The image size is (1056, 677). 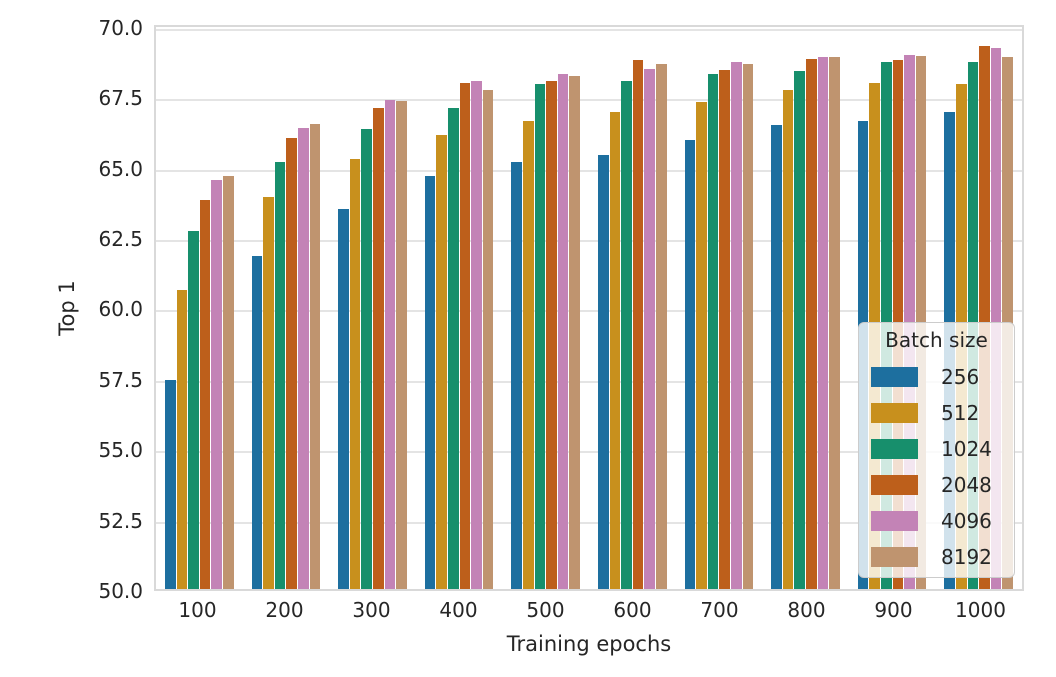 What do you see at coordinates (67, 308) in the screenshot?
I see `y-axis-label: Top 1` at bounding box center [67, 308].